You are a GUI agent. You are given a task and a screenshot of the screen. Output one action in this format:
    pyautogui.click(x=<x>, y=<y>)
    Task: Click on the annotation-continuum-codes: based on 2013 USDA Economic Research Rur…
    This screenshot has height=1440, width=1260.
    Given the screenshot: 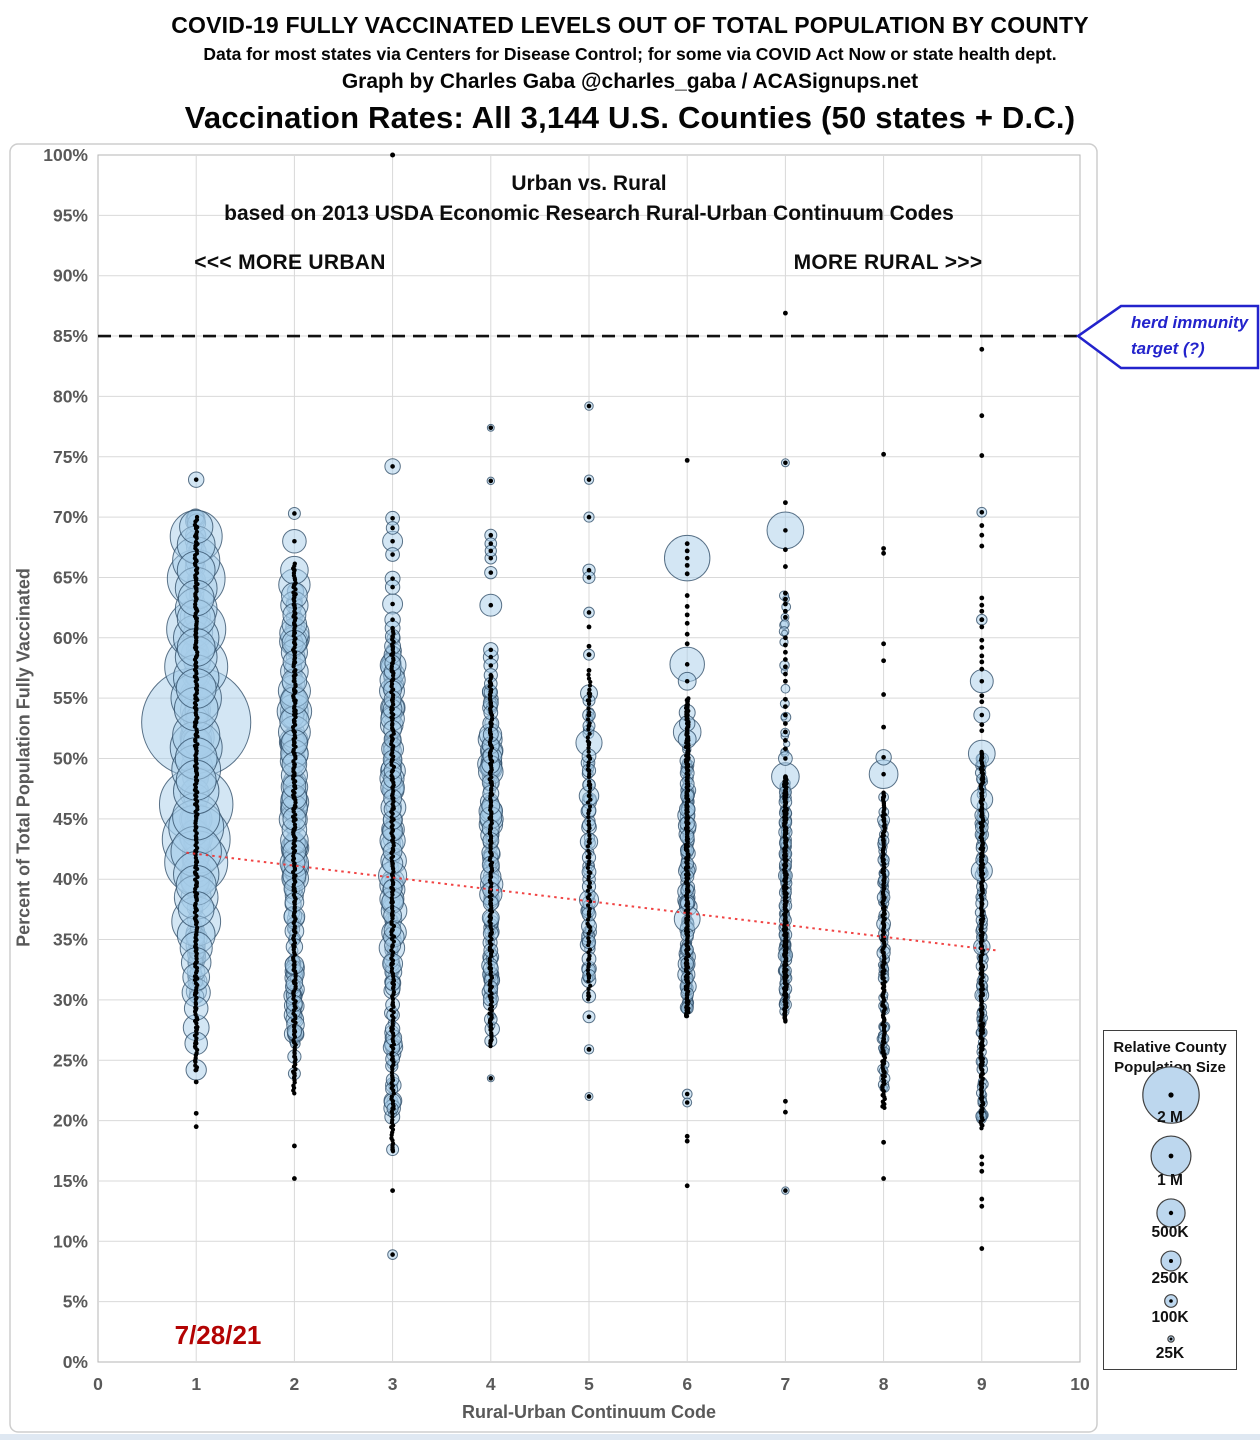 What is the action you would take?
    pyautogui.click(x=589, y=213)
    